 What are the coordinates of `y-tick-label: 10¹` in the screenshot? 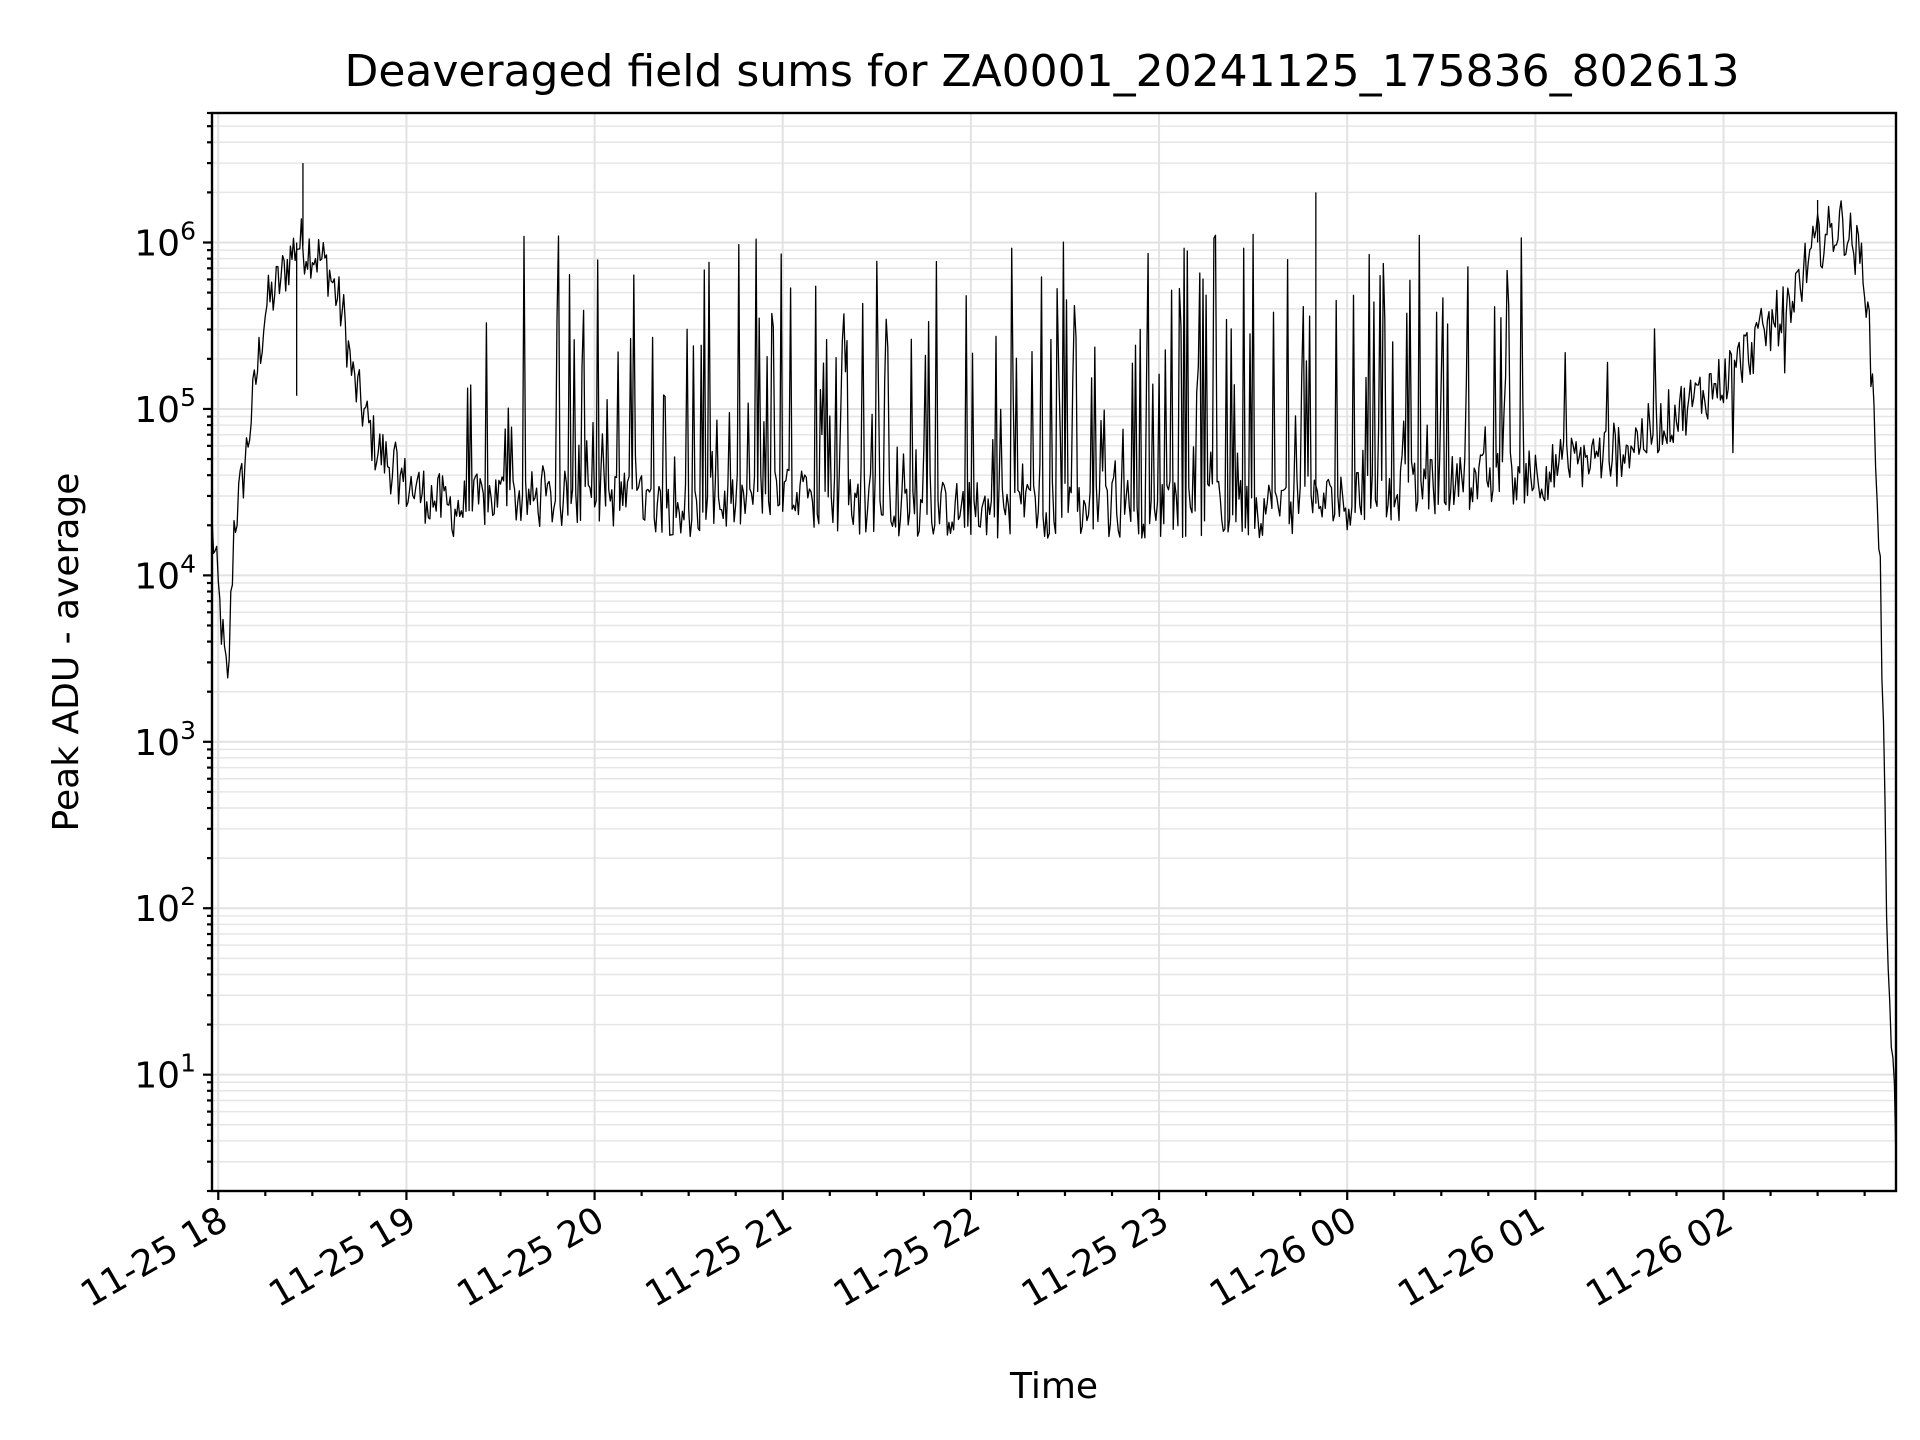 It's located at (165, 1073).